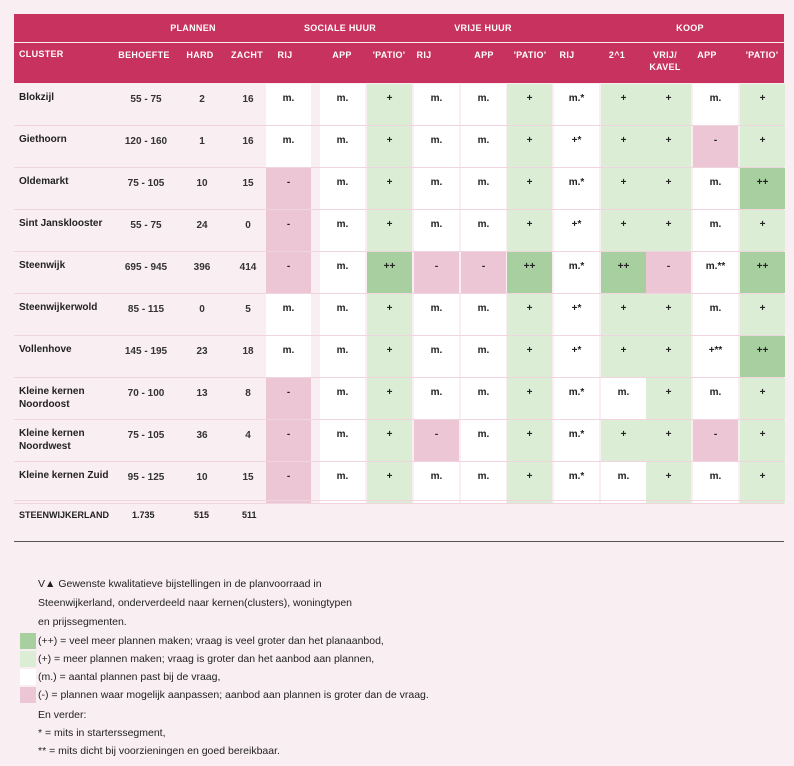 This screenshot has width=794, height=766. Describe the element at coordinates (399, 500) in the screenshot. I see `divider` at that location.